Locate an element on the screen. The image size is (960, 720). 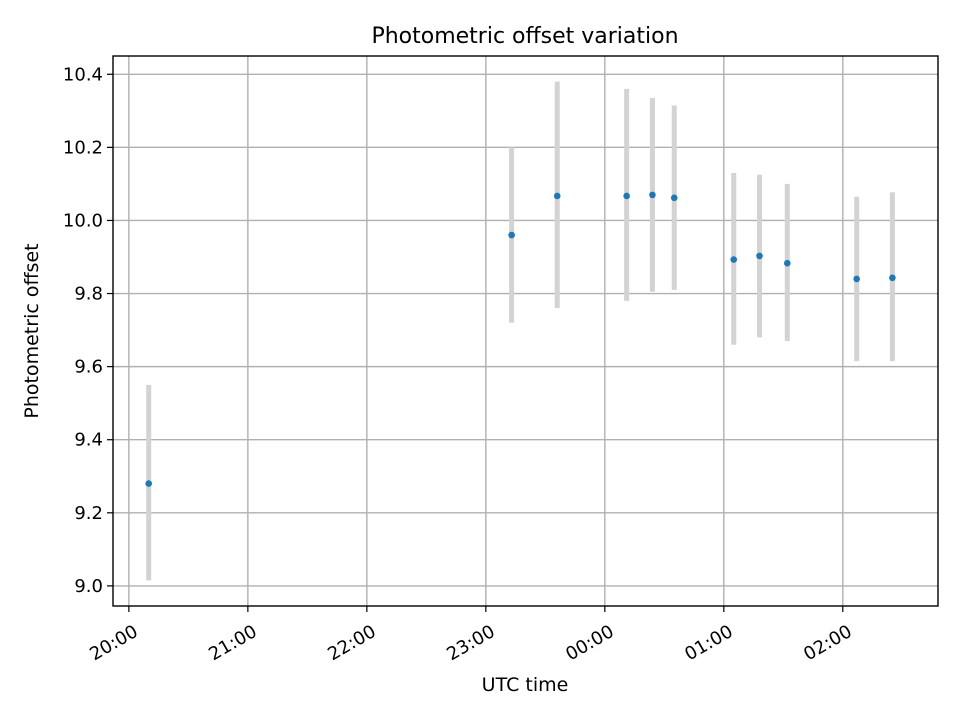
y-axis-label: Photometric offset is located at coordinates (32, 330).